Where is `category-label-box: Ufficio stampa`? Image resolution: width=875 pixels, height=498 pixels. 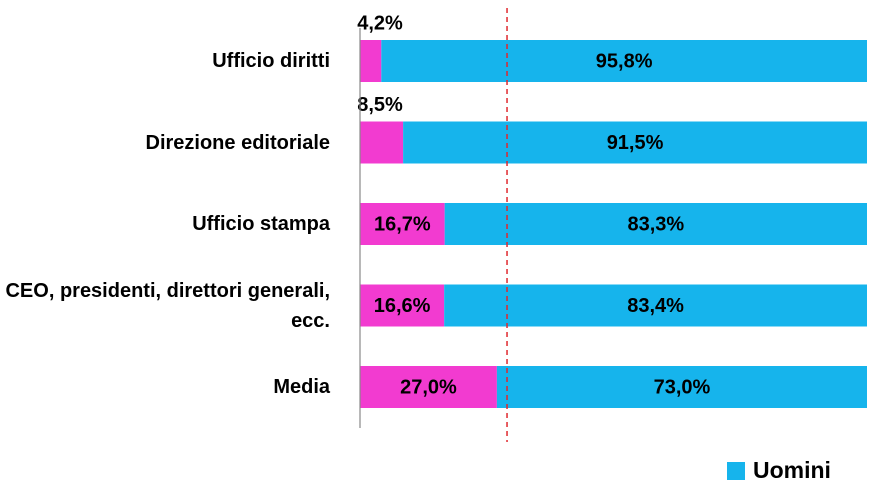
category-label-box: Ufficio stampa is located at coordinates (261, 224).